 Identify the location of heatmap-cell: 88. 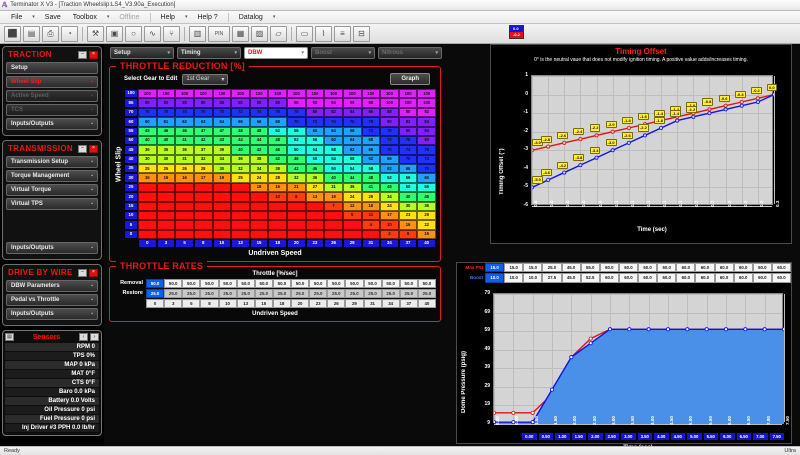
(277, 103).